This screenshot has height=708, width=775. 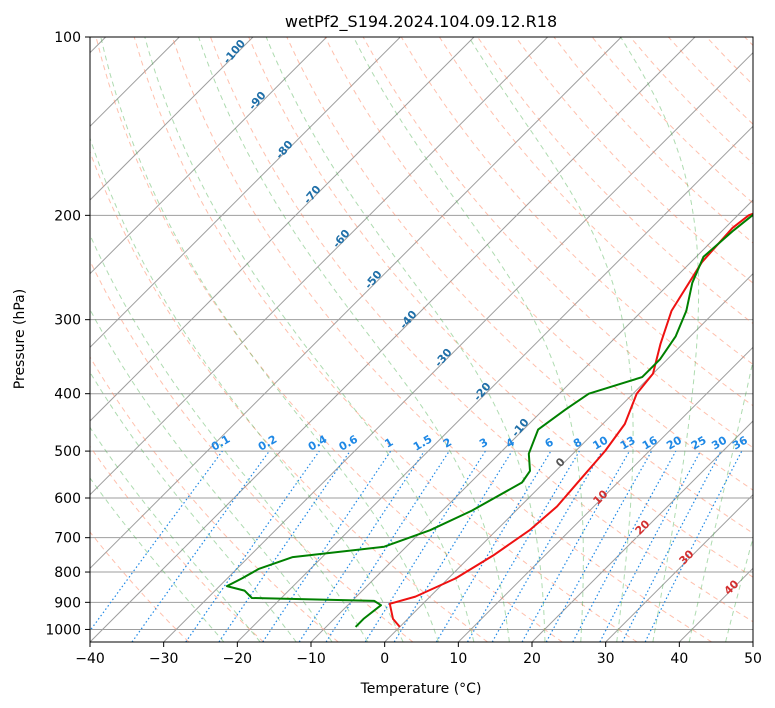 I want to click on y-tick-label: 700, so click(x=67, y=539).